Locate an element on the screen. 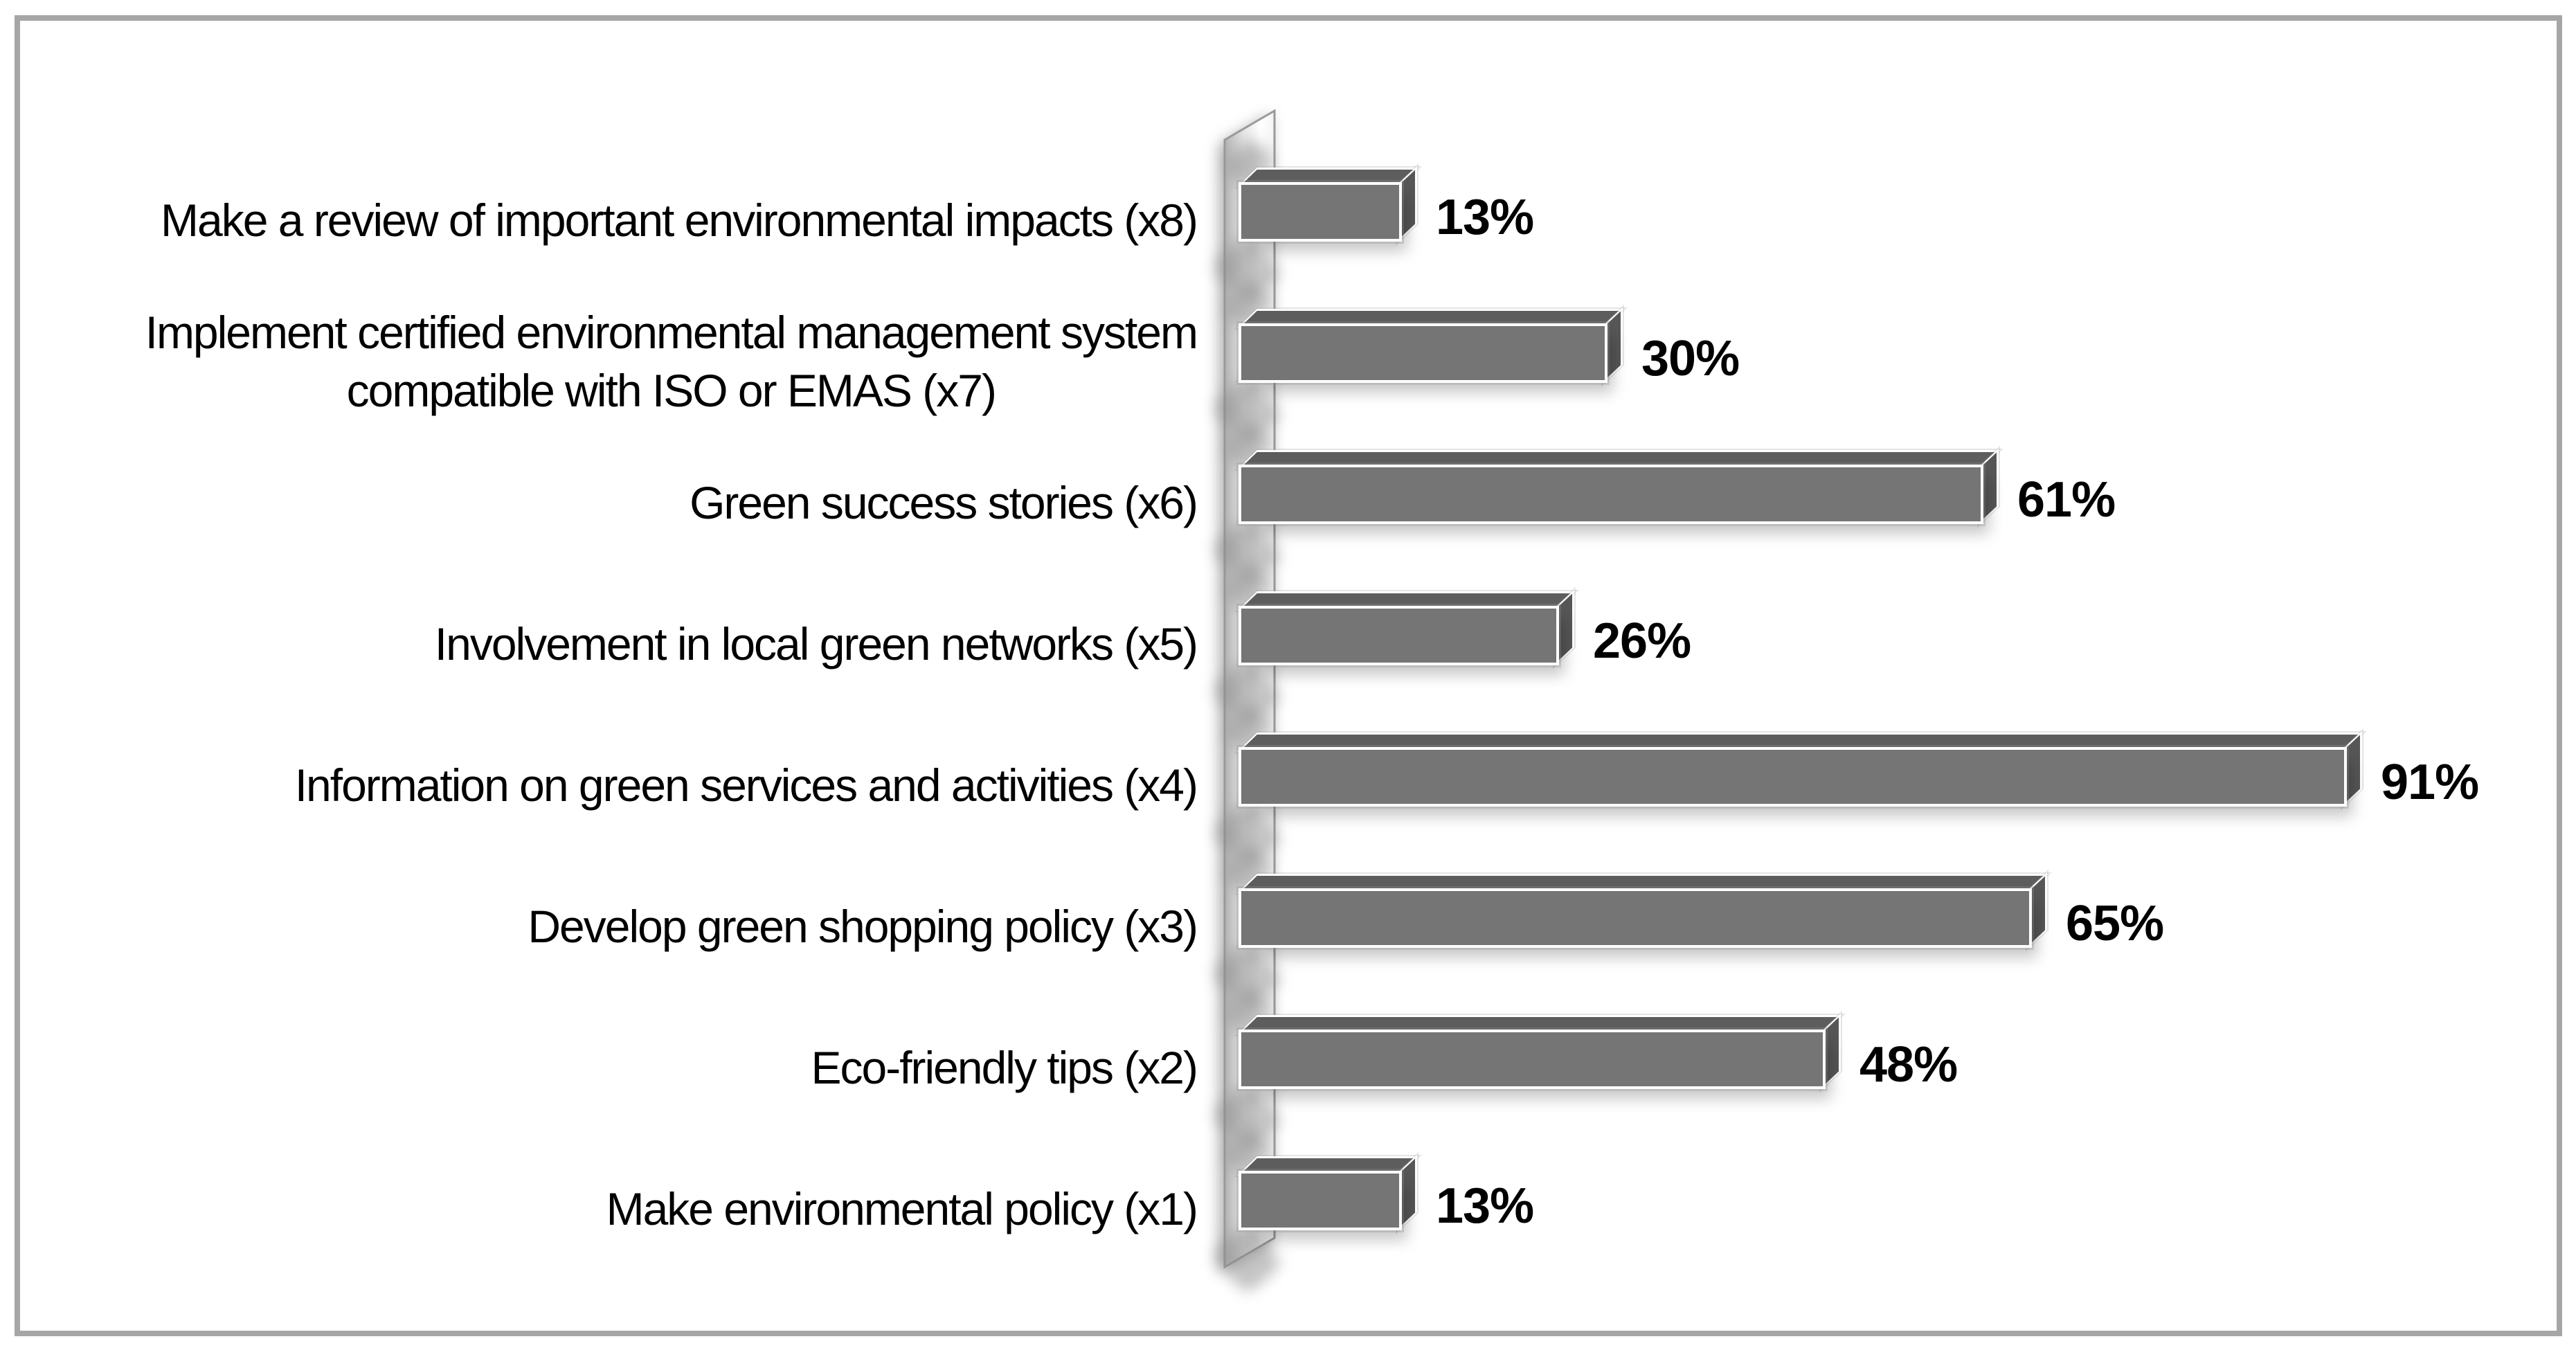 Image resolution: width=2576 pixels, height=1348 pixels. value-label: 26% is located at coordinates (1642, 641).